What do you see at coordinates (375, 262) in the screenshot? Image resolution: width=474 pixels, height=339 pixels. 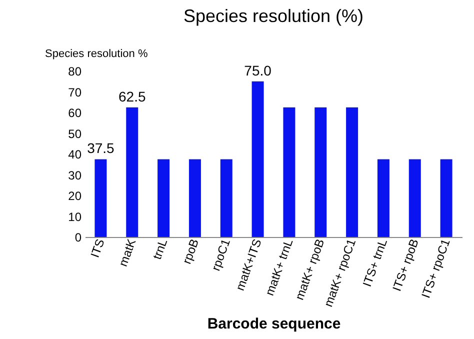 I see `x-tick-label: ITS+ trnL` at bounding box center [375, 262].